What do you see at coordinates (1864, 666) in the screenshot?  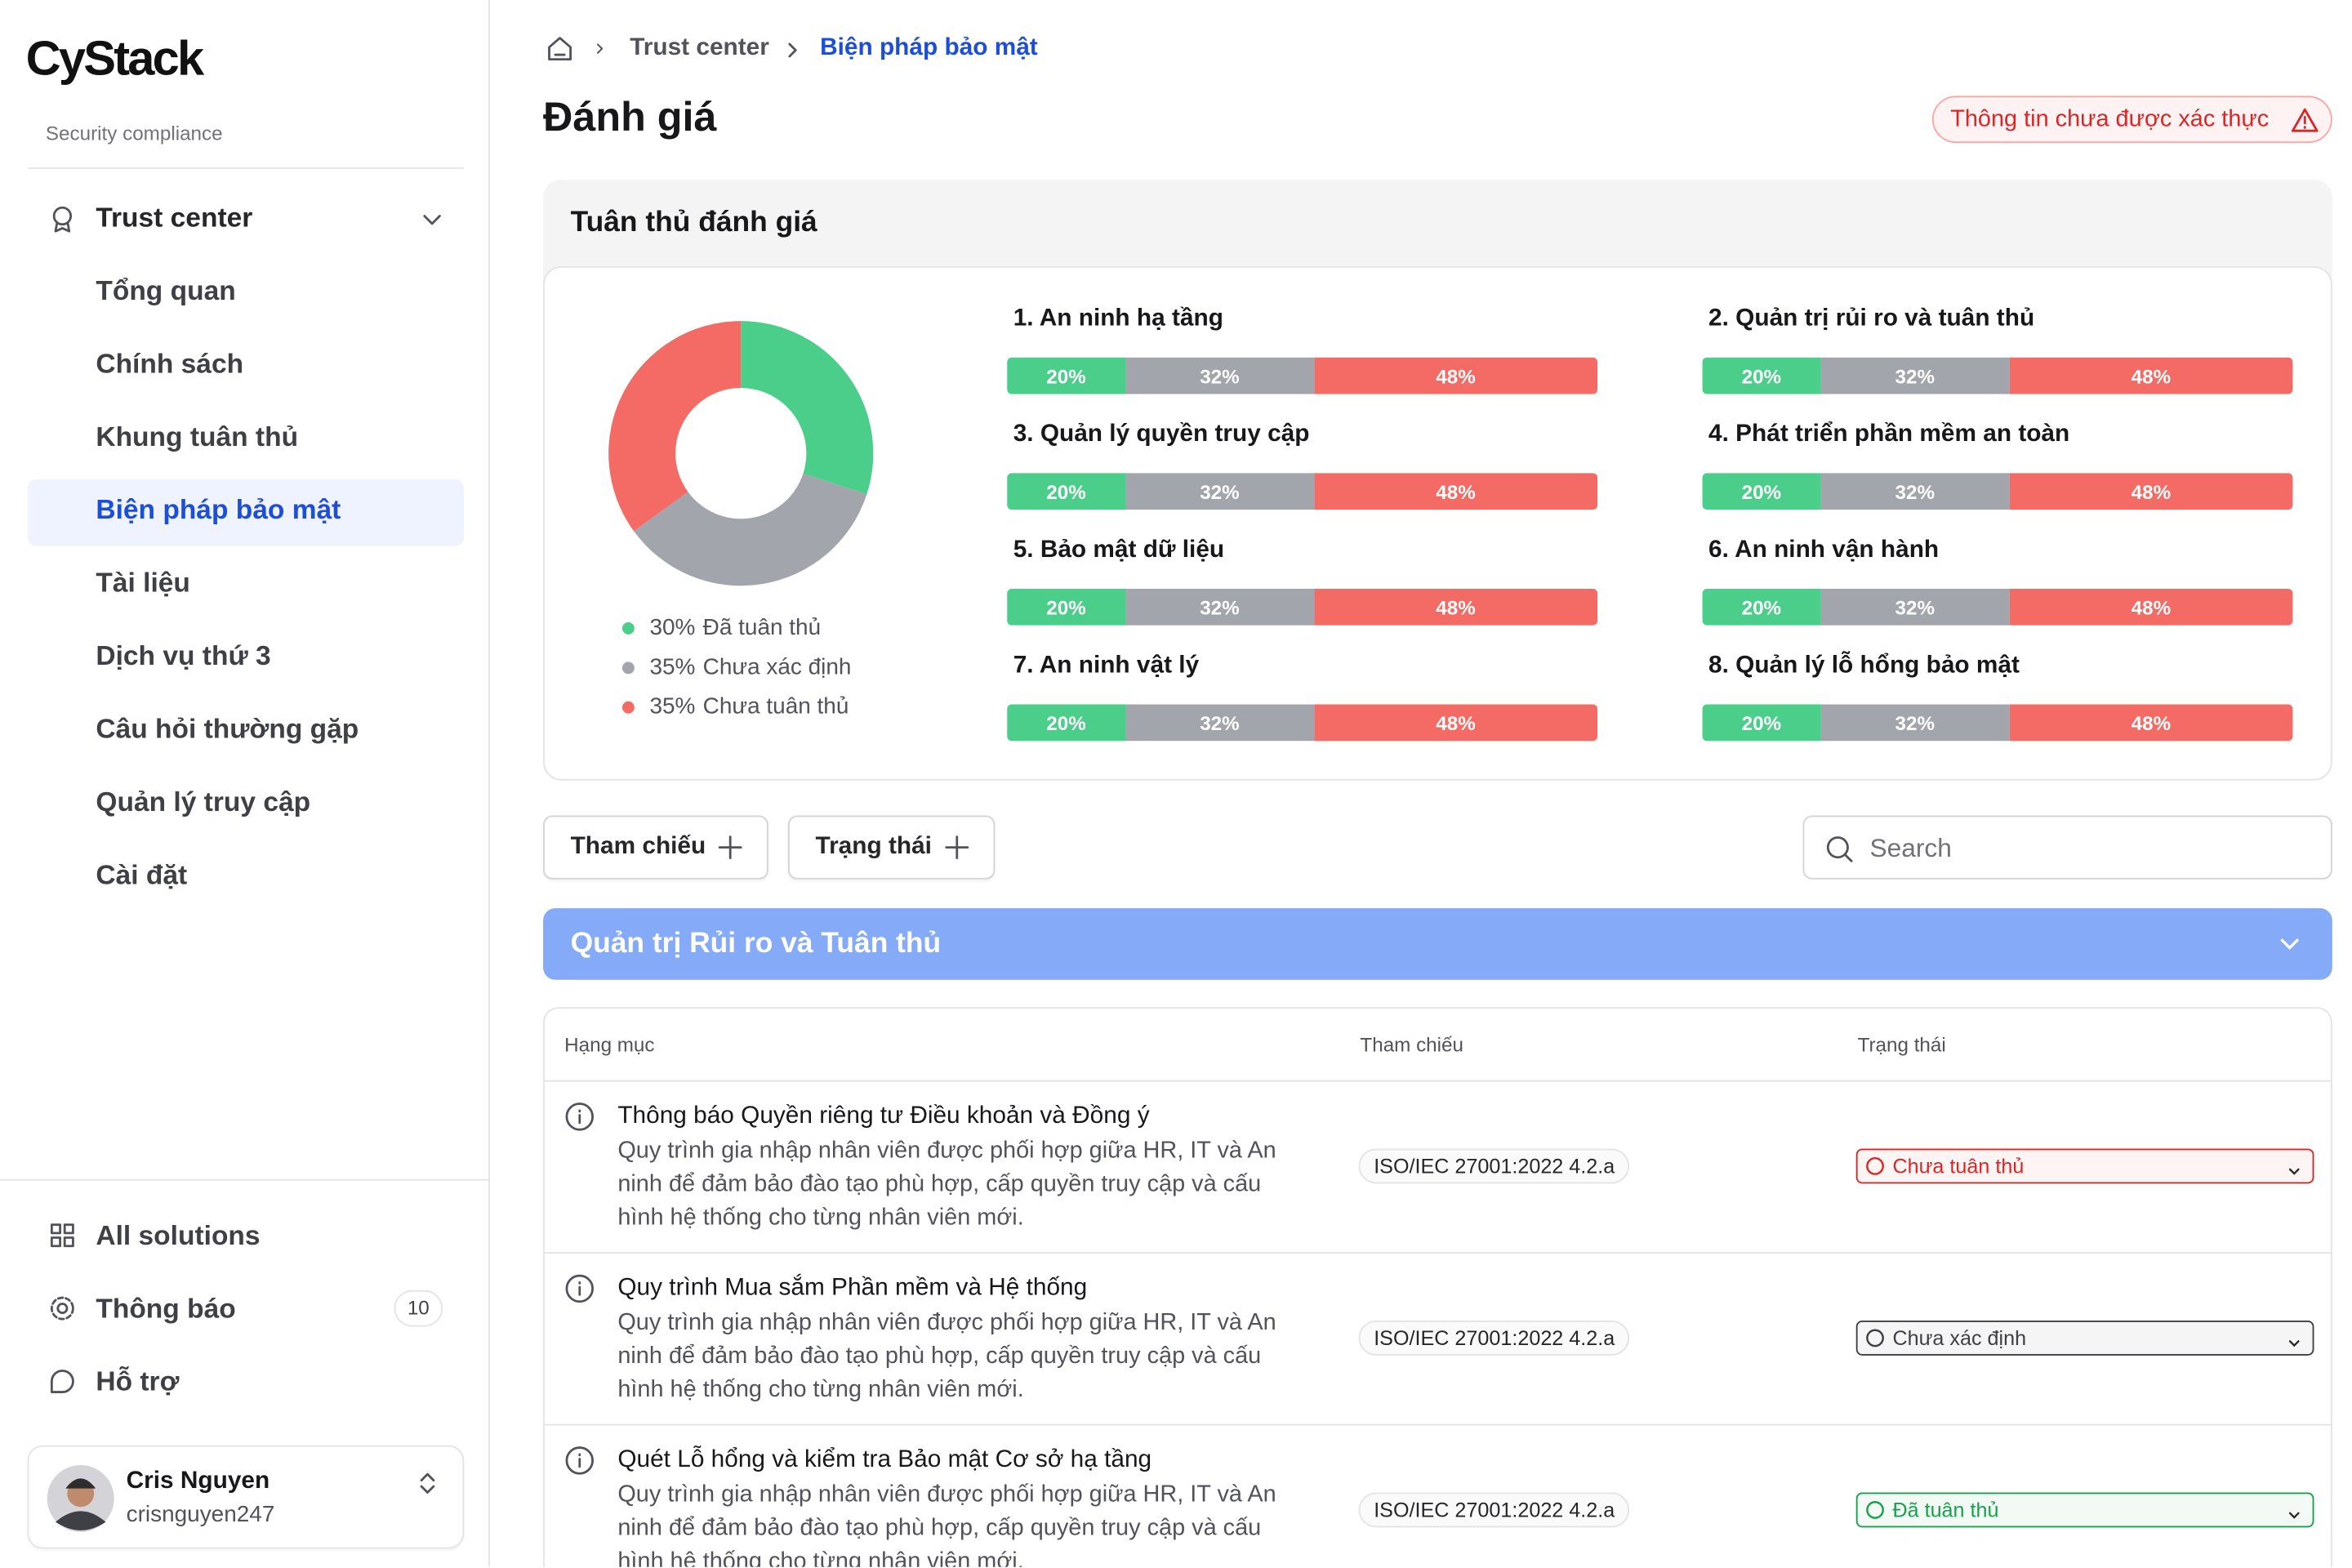 I see `category-title: 8. Quản lý lỗ hổng bảo mật` at bounding box center [1864, 666].